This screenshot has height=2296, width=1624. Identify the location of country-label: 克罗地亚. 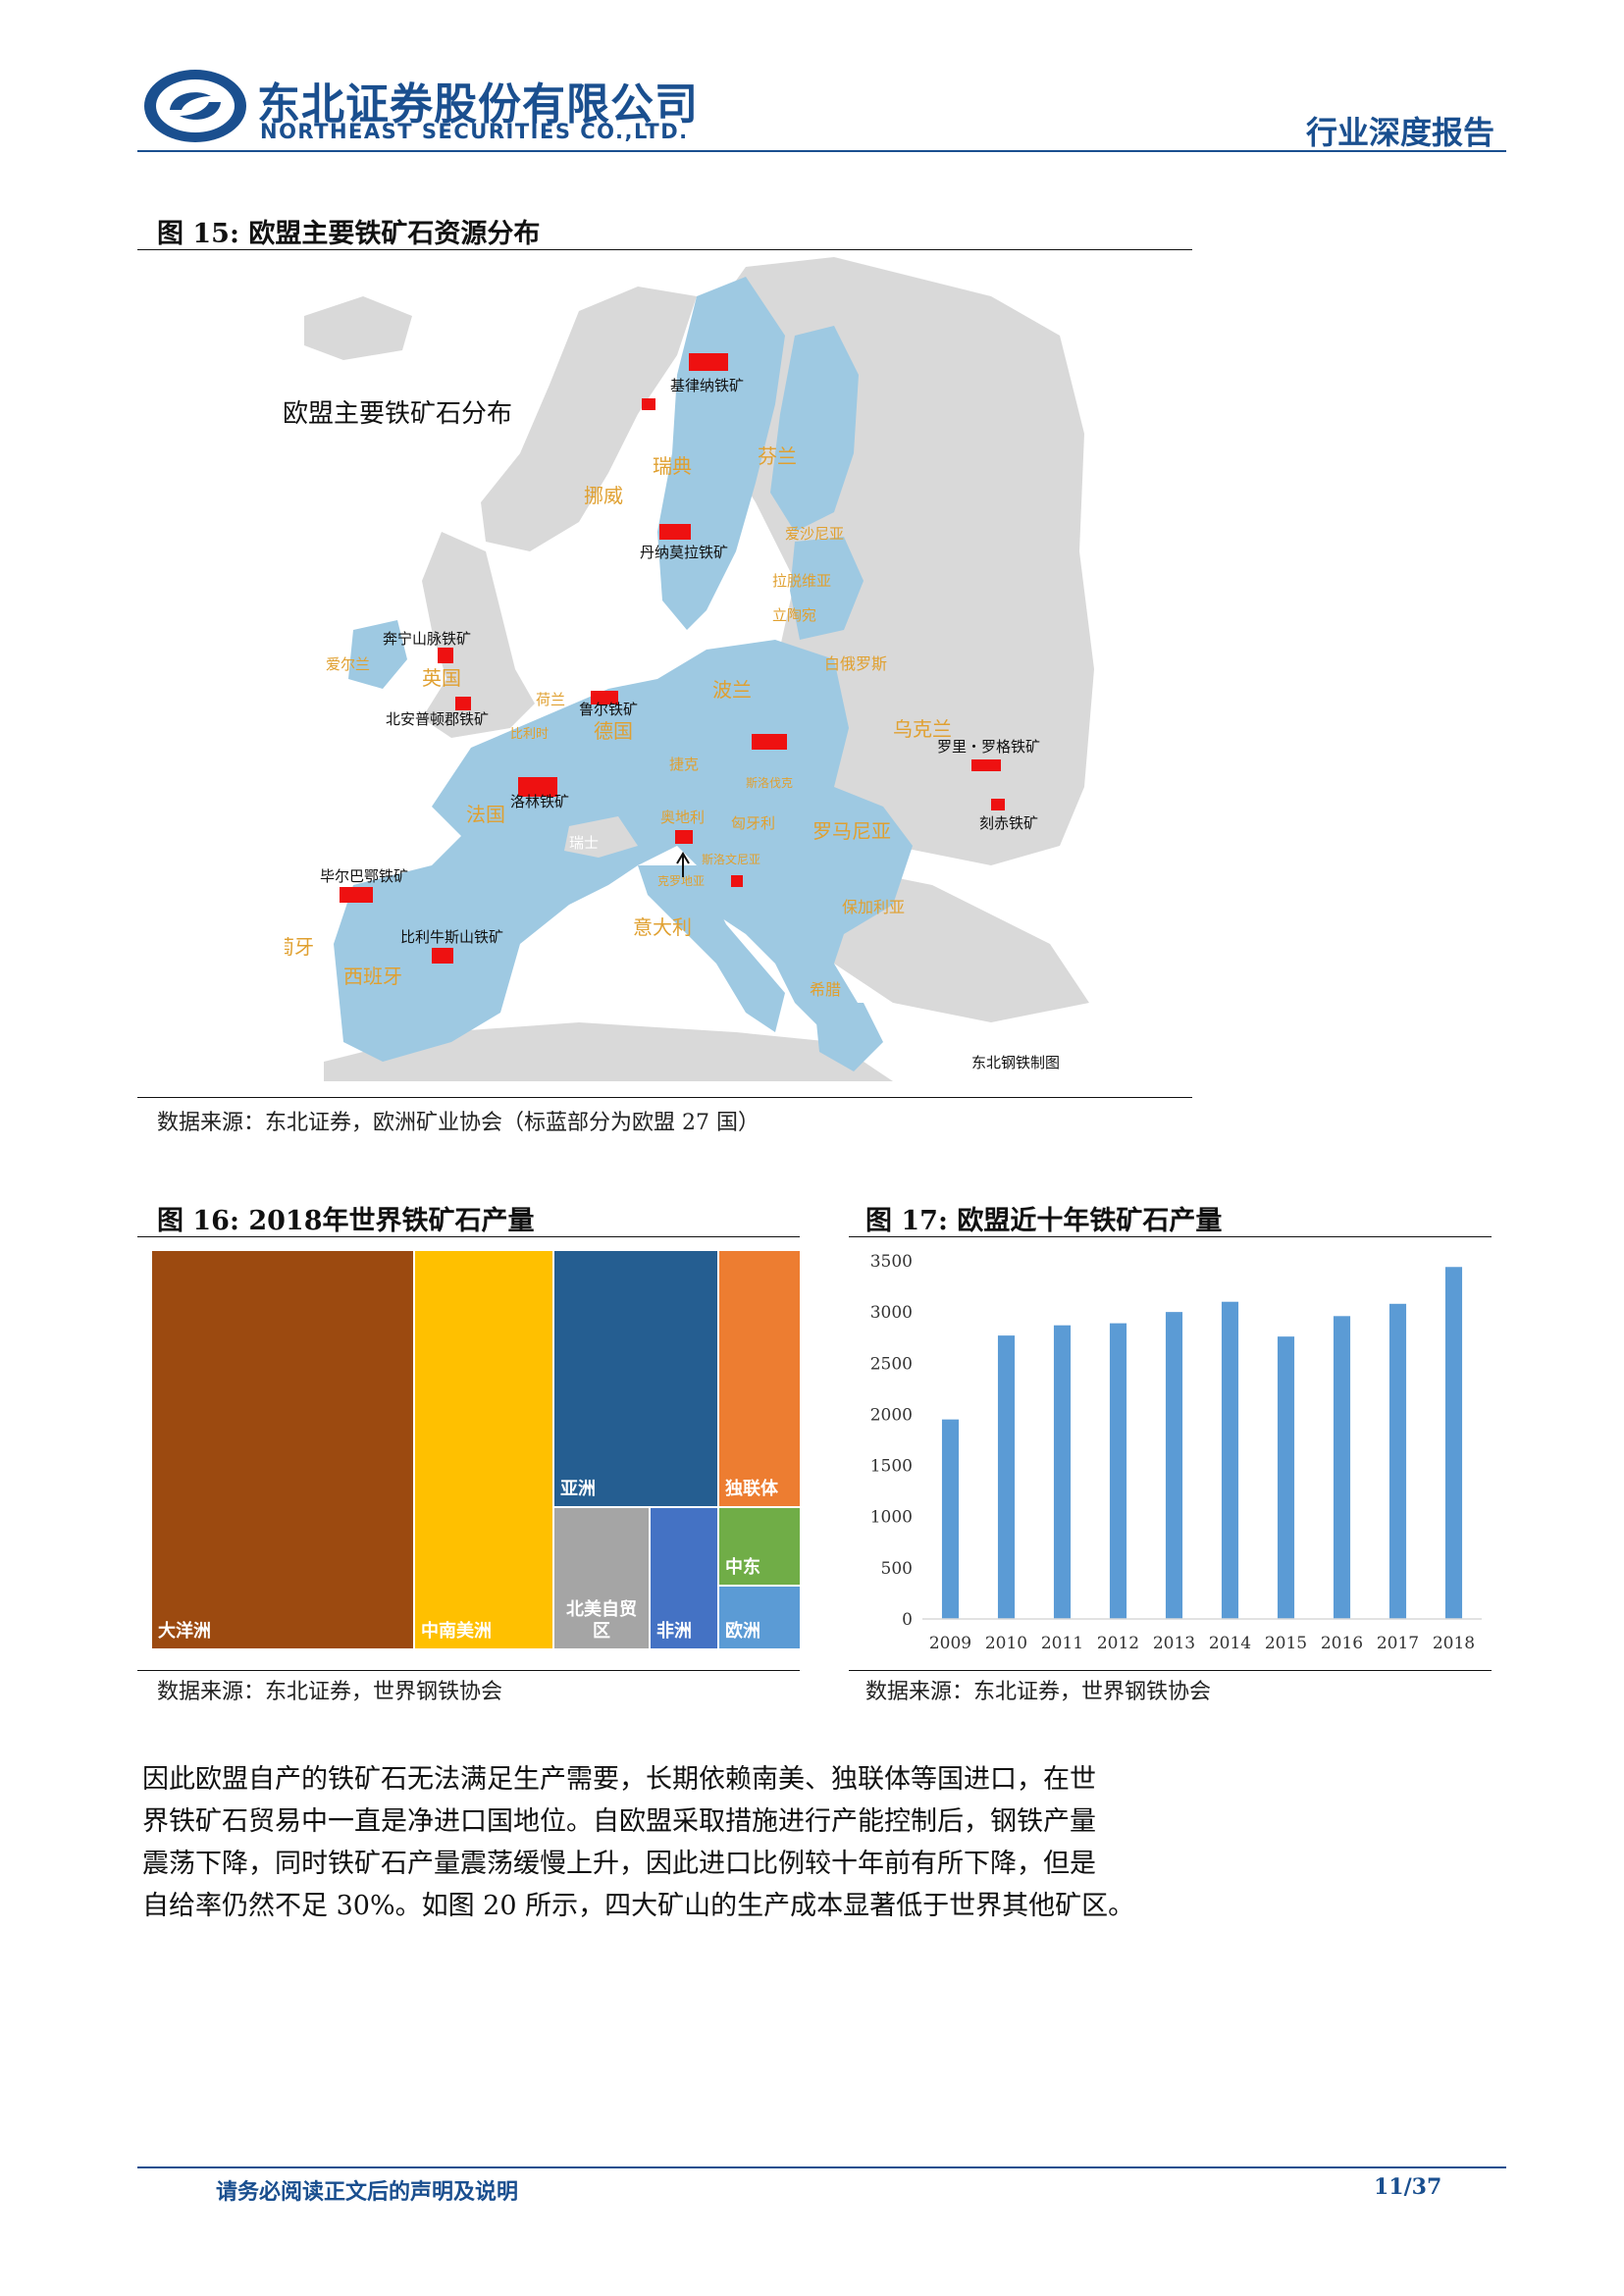
(681, 881).